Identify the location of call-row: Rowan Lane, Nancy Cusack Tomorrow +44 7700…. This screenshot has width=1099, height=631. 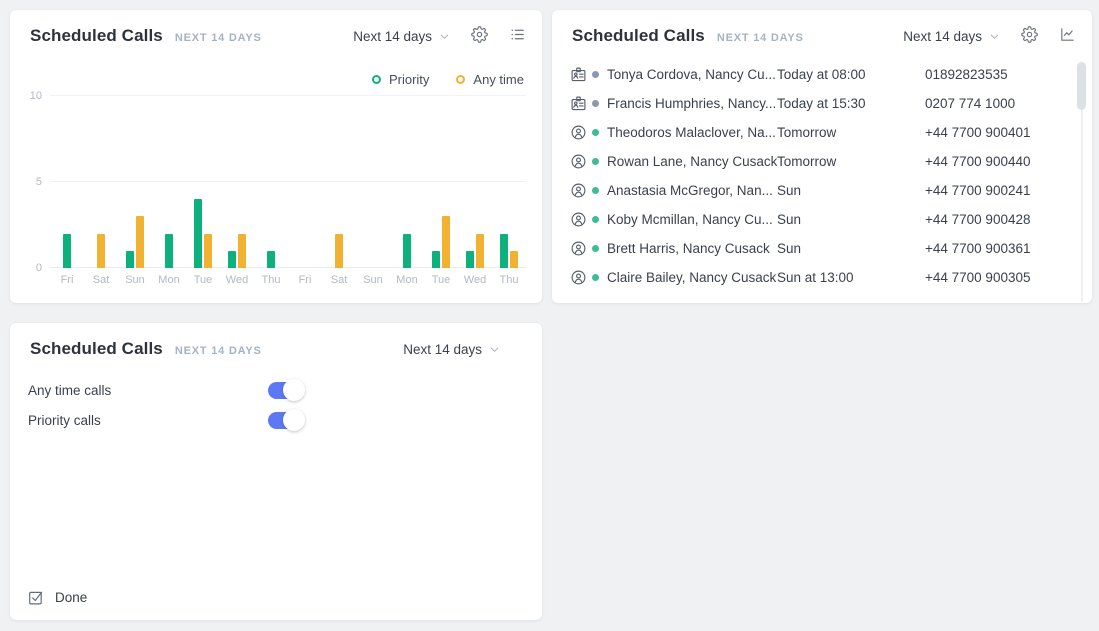
(817, 161).